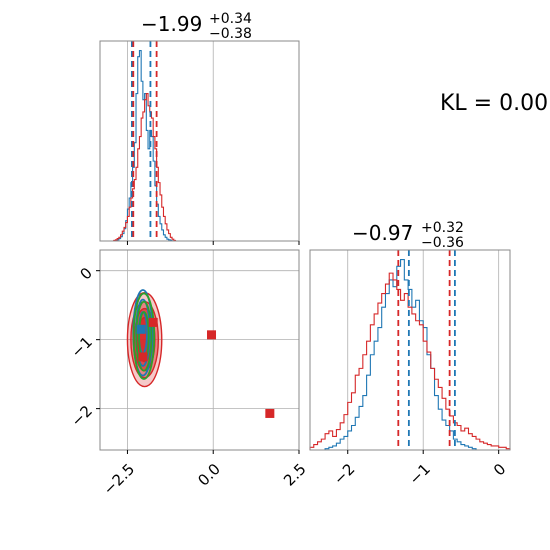 The width and height of the screenshot is (550, 550). What do you see at coordinates (499, 469) in the screenshot?
I see `right-x-tick-label: 0` at bounding box center [499, 469].